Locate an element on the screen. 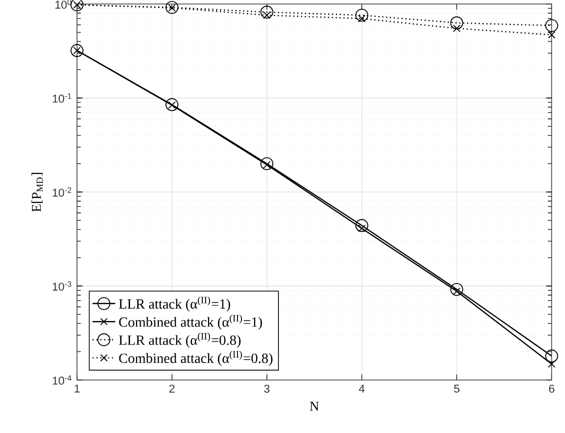  x-tick-label: 1 is located at coordinates (77, 388).